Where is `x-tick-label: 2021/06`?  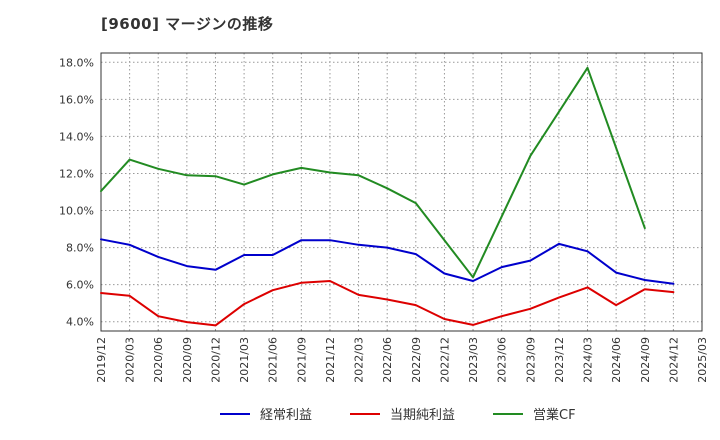
x-tick-label: 2021/06 is located at coordinates (273, 360).